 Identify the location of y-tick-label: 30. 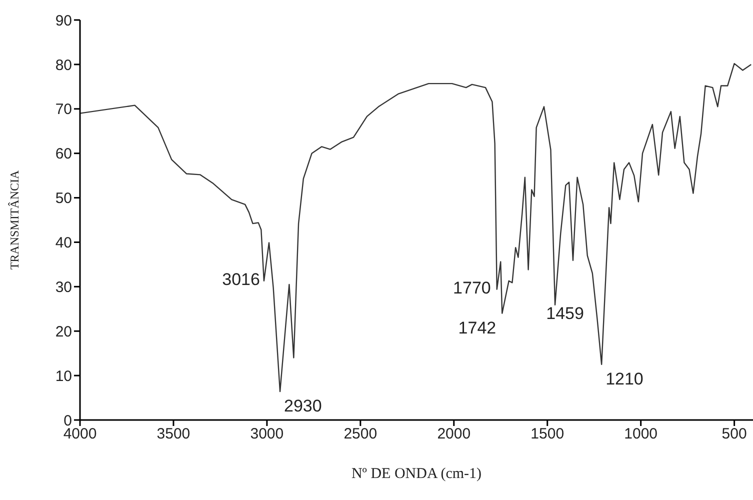
(63, 287).